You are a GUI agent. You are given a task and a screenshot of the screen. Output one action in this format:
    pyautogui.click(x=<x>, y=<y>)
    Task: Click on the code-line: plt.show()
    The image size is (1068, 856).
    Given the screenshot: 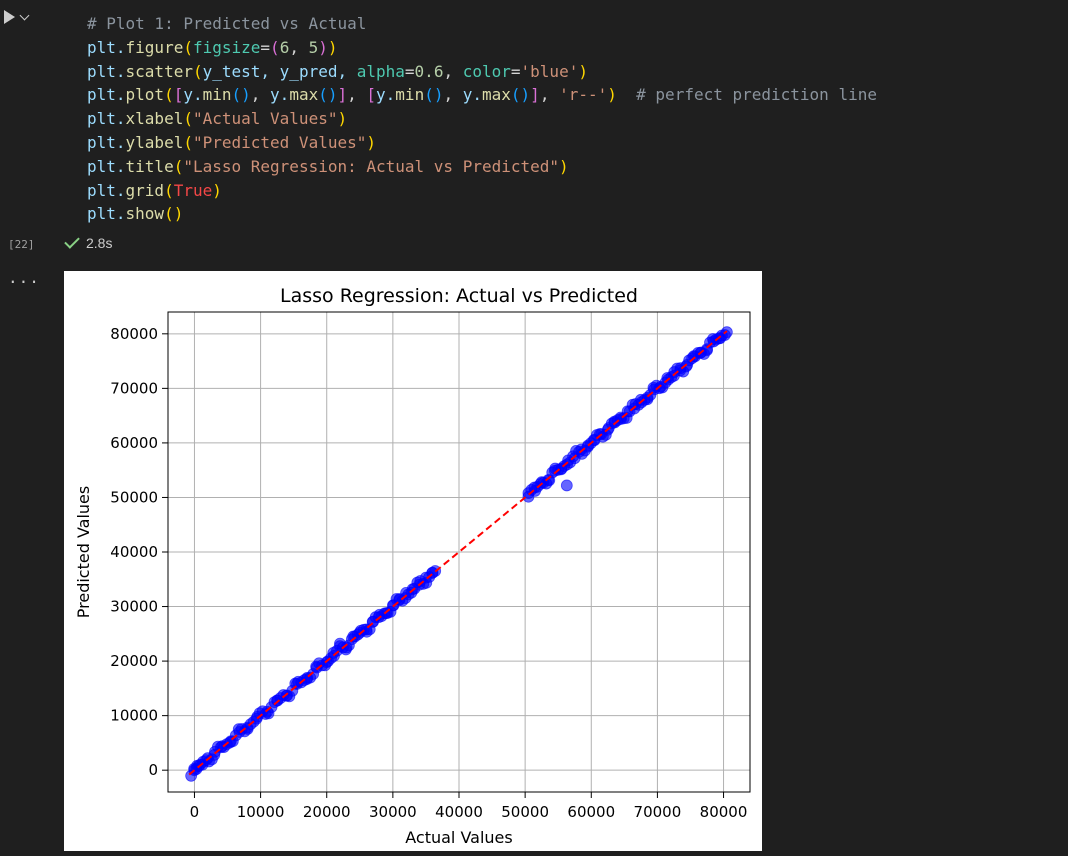 What is the action you would take?
    pyautogui.click(x=135, y=214)
    